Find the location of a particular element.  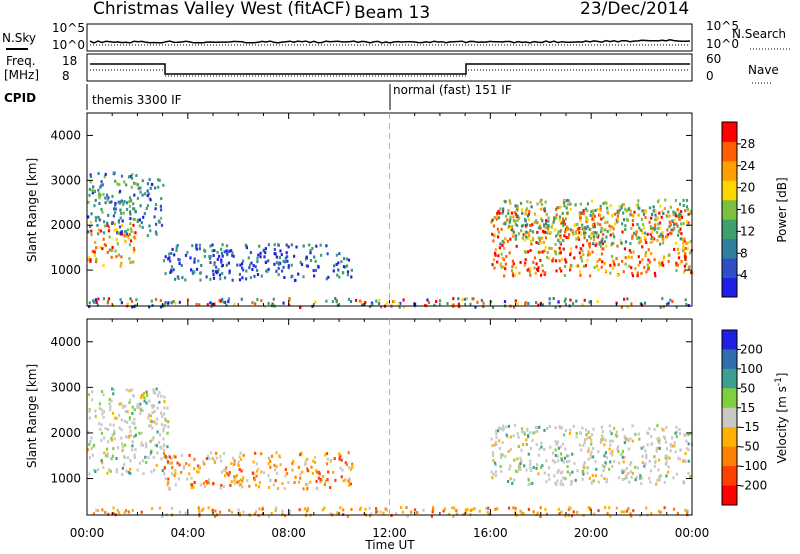

freq-frame is located at coordinates (389, 67).